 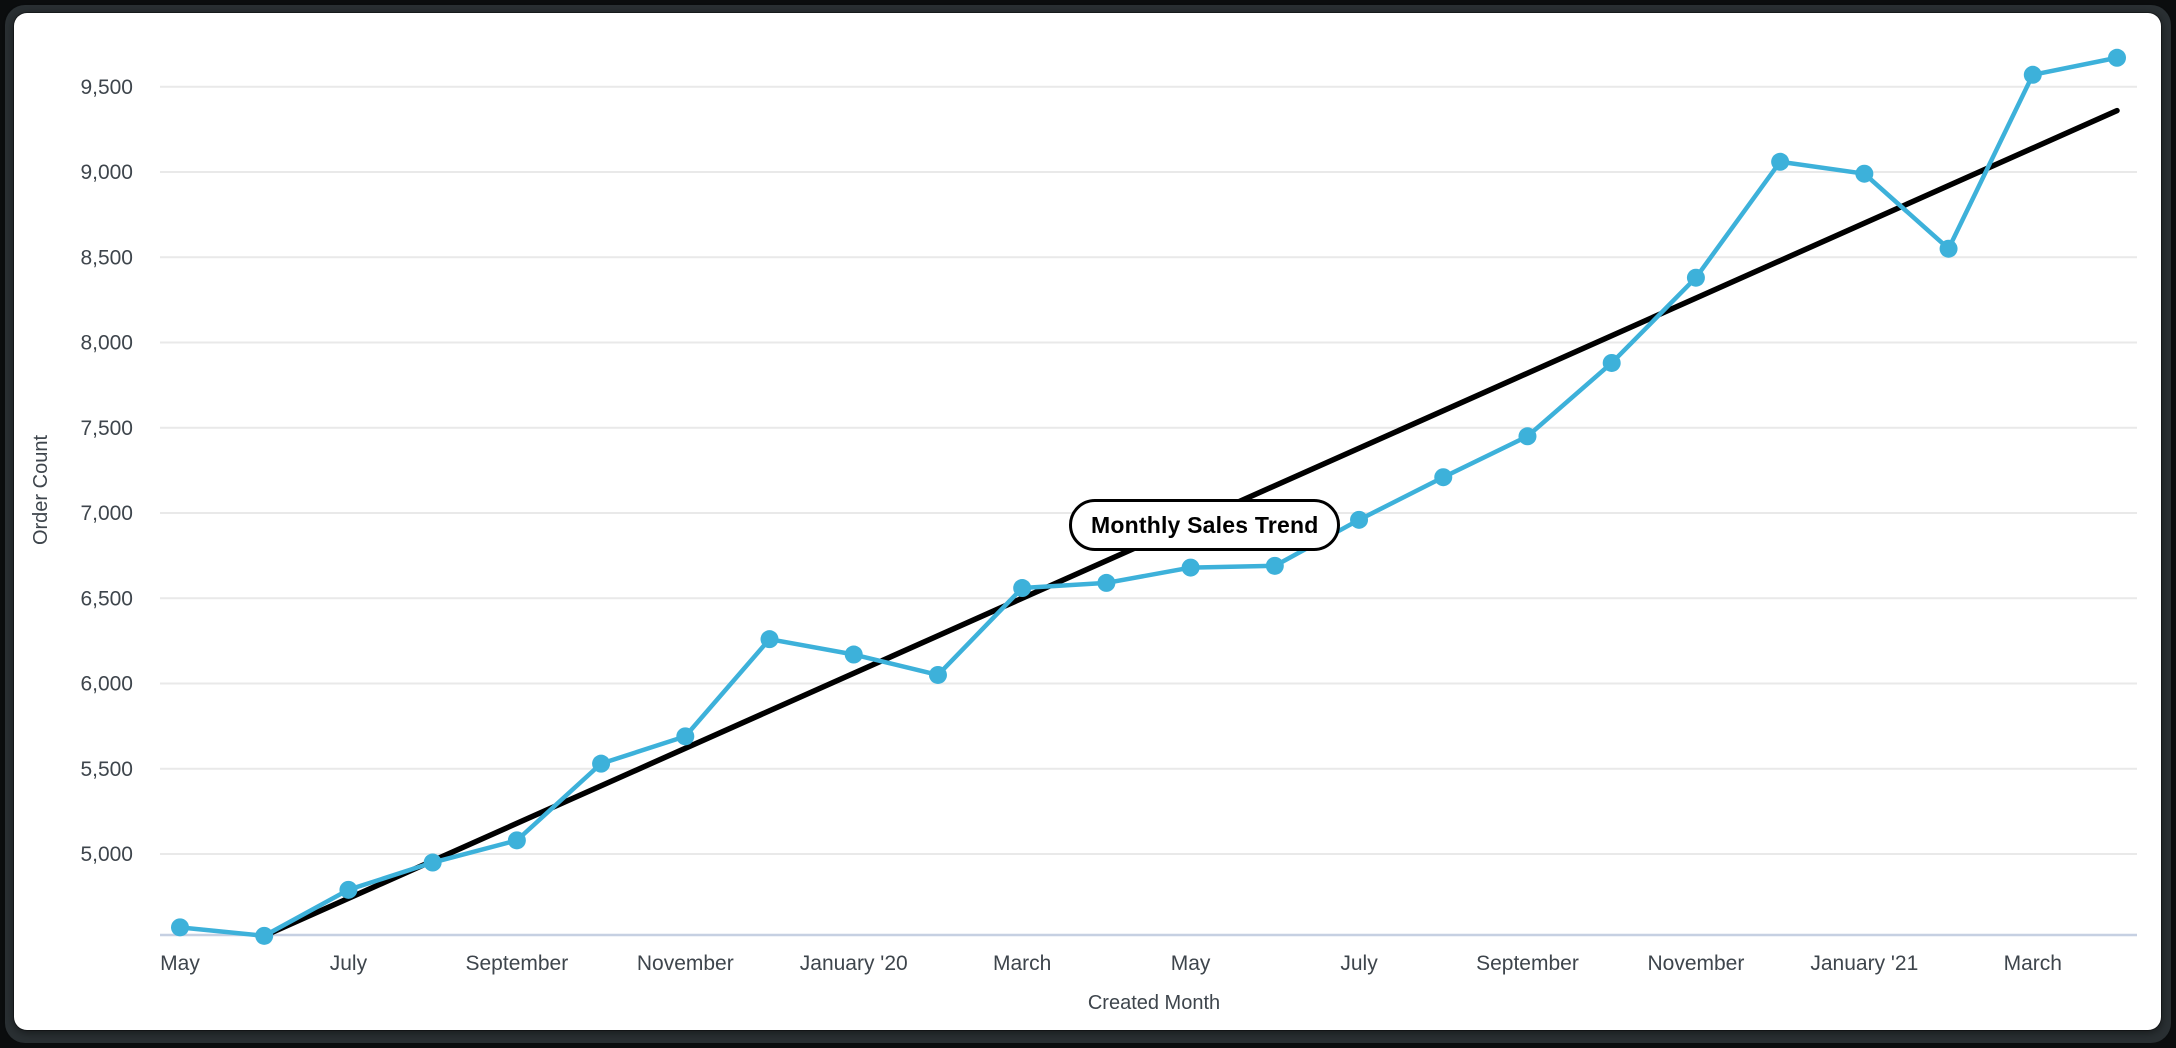 What do you see at coordinates (106, 343) in the screenshot?
I see `y-tick-label: 8,000` at bounding box center [106, 343].